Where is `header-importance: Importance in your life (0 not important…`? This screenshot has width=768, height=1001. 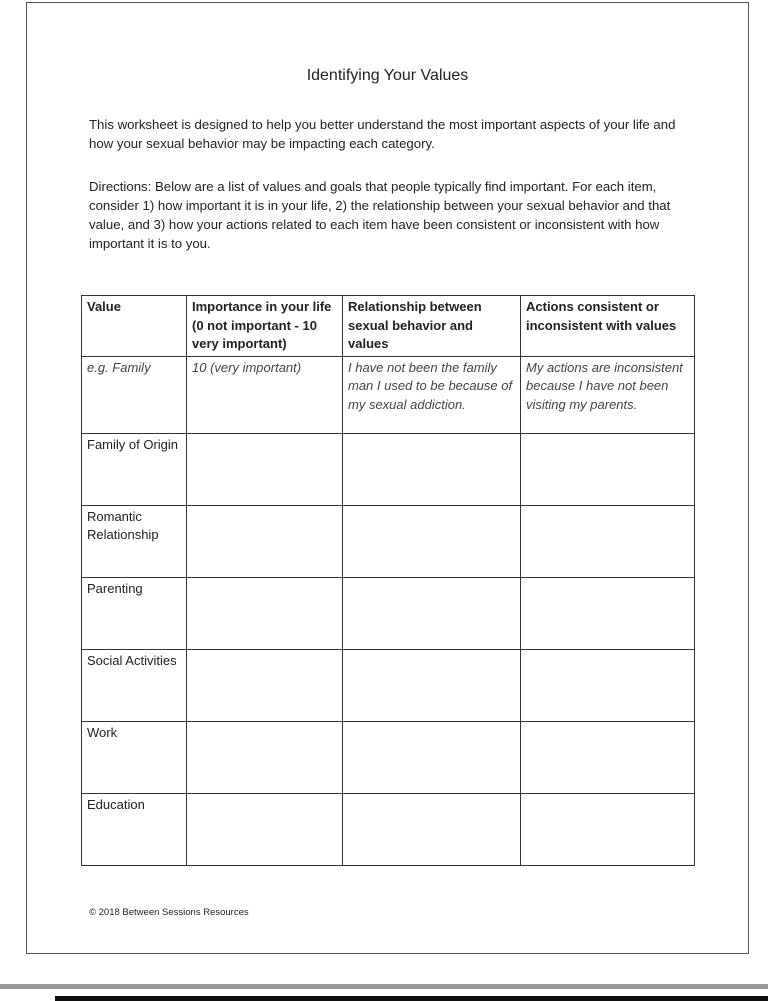
header-importance: Importance in your life (0 not important… is located at coordinates (264, 326).